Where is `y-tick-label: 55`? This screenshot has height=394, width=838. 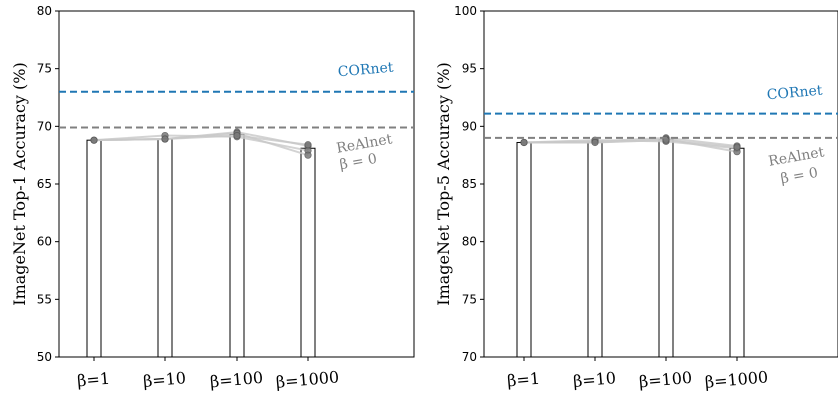
y-tick-label: 55 is located at coordinates (44, 299).